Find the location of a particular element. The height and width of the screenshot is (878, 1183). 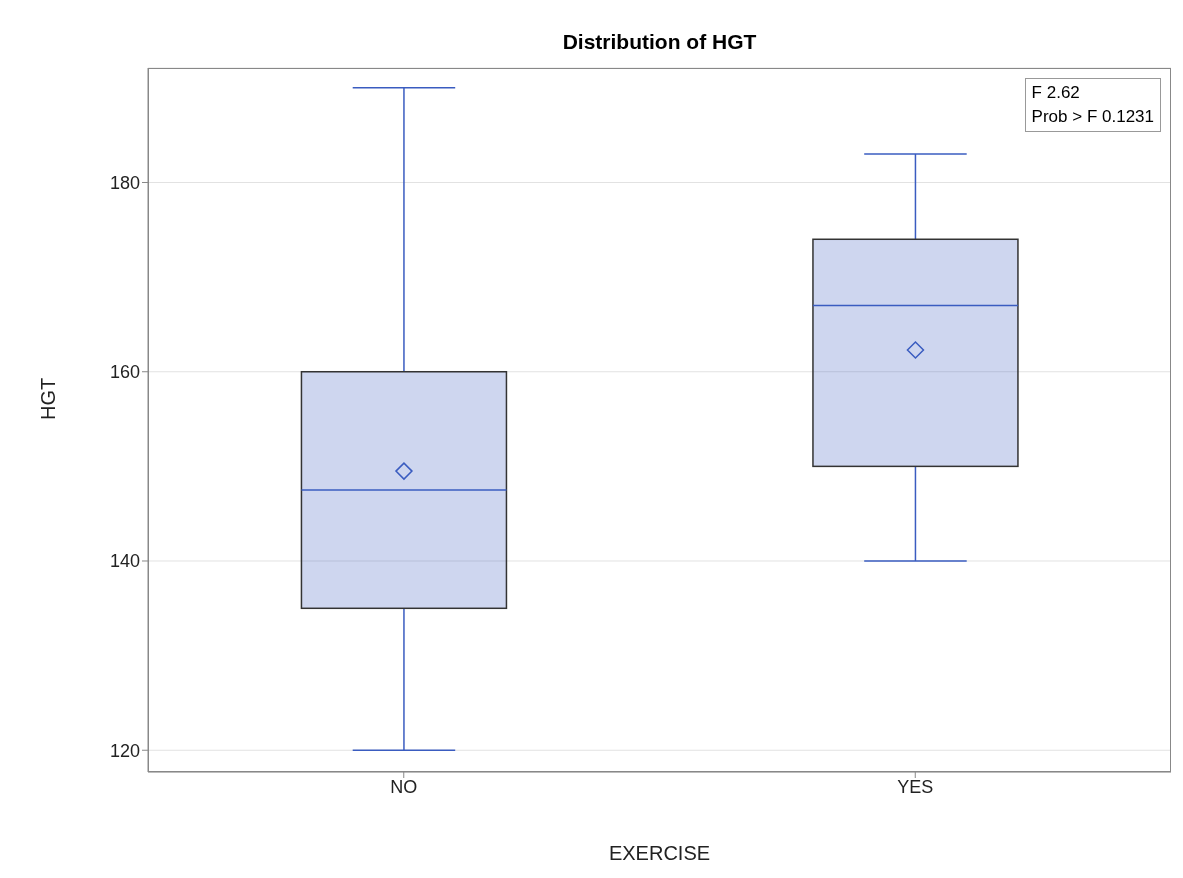

y-tick-label: 140 is located at coordinates (124, 561).